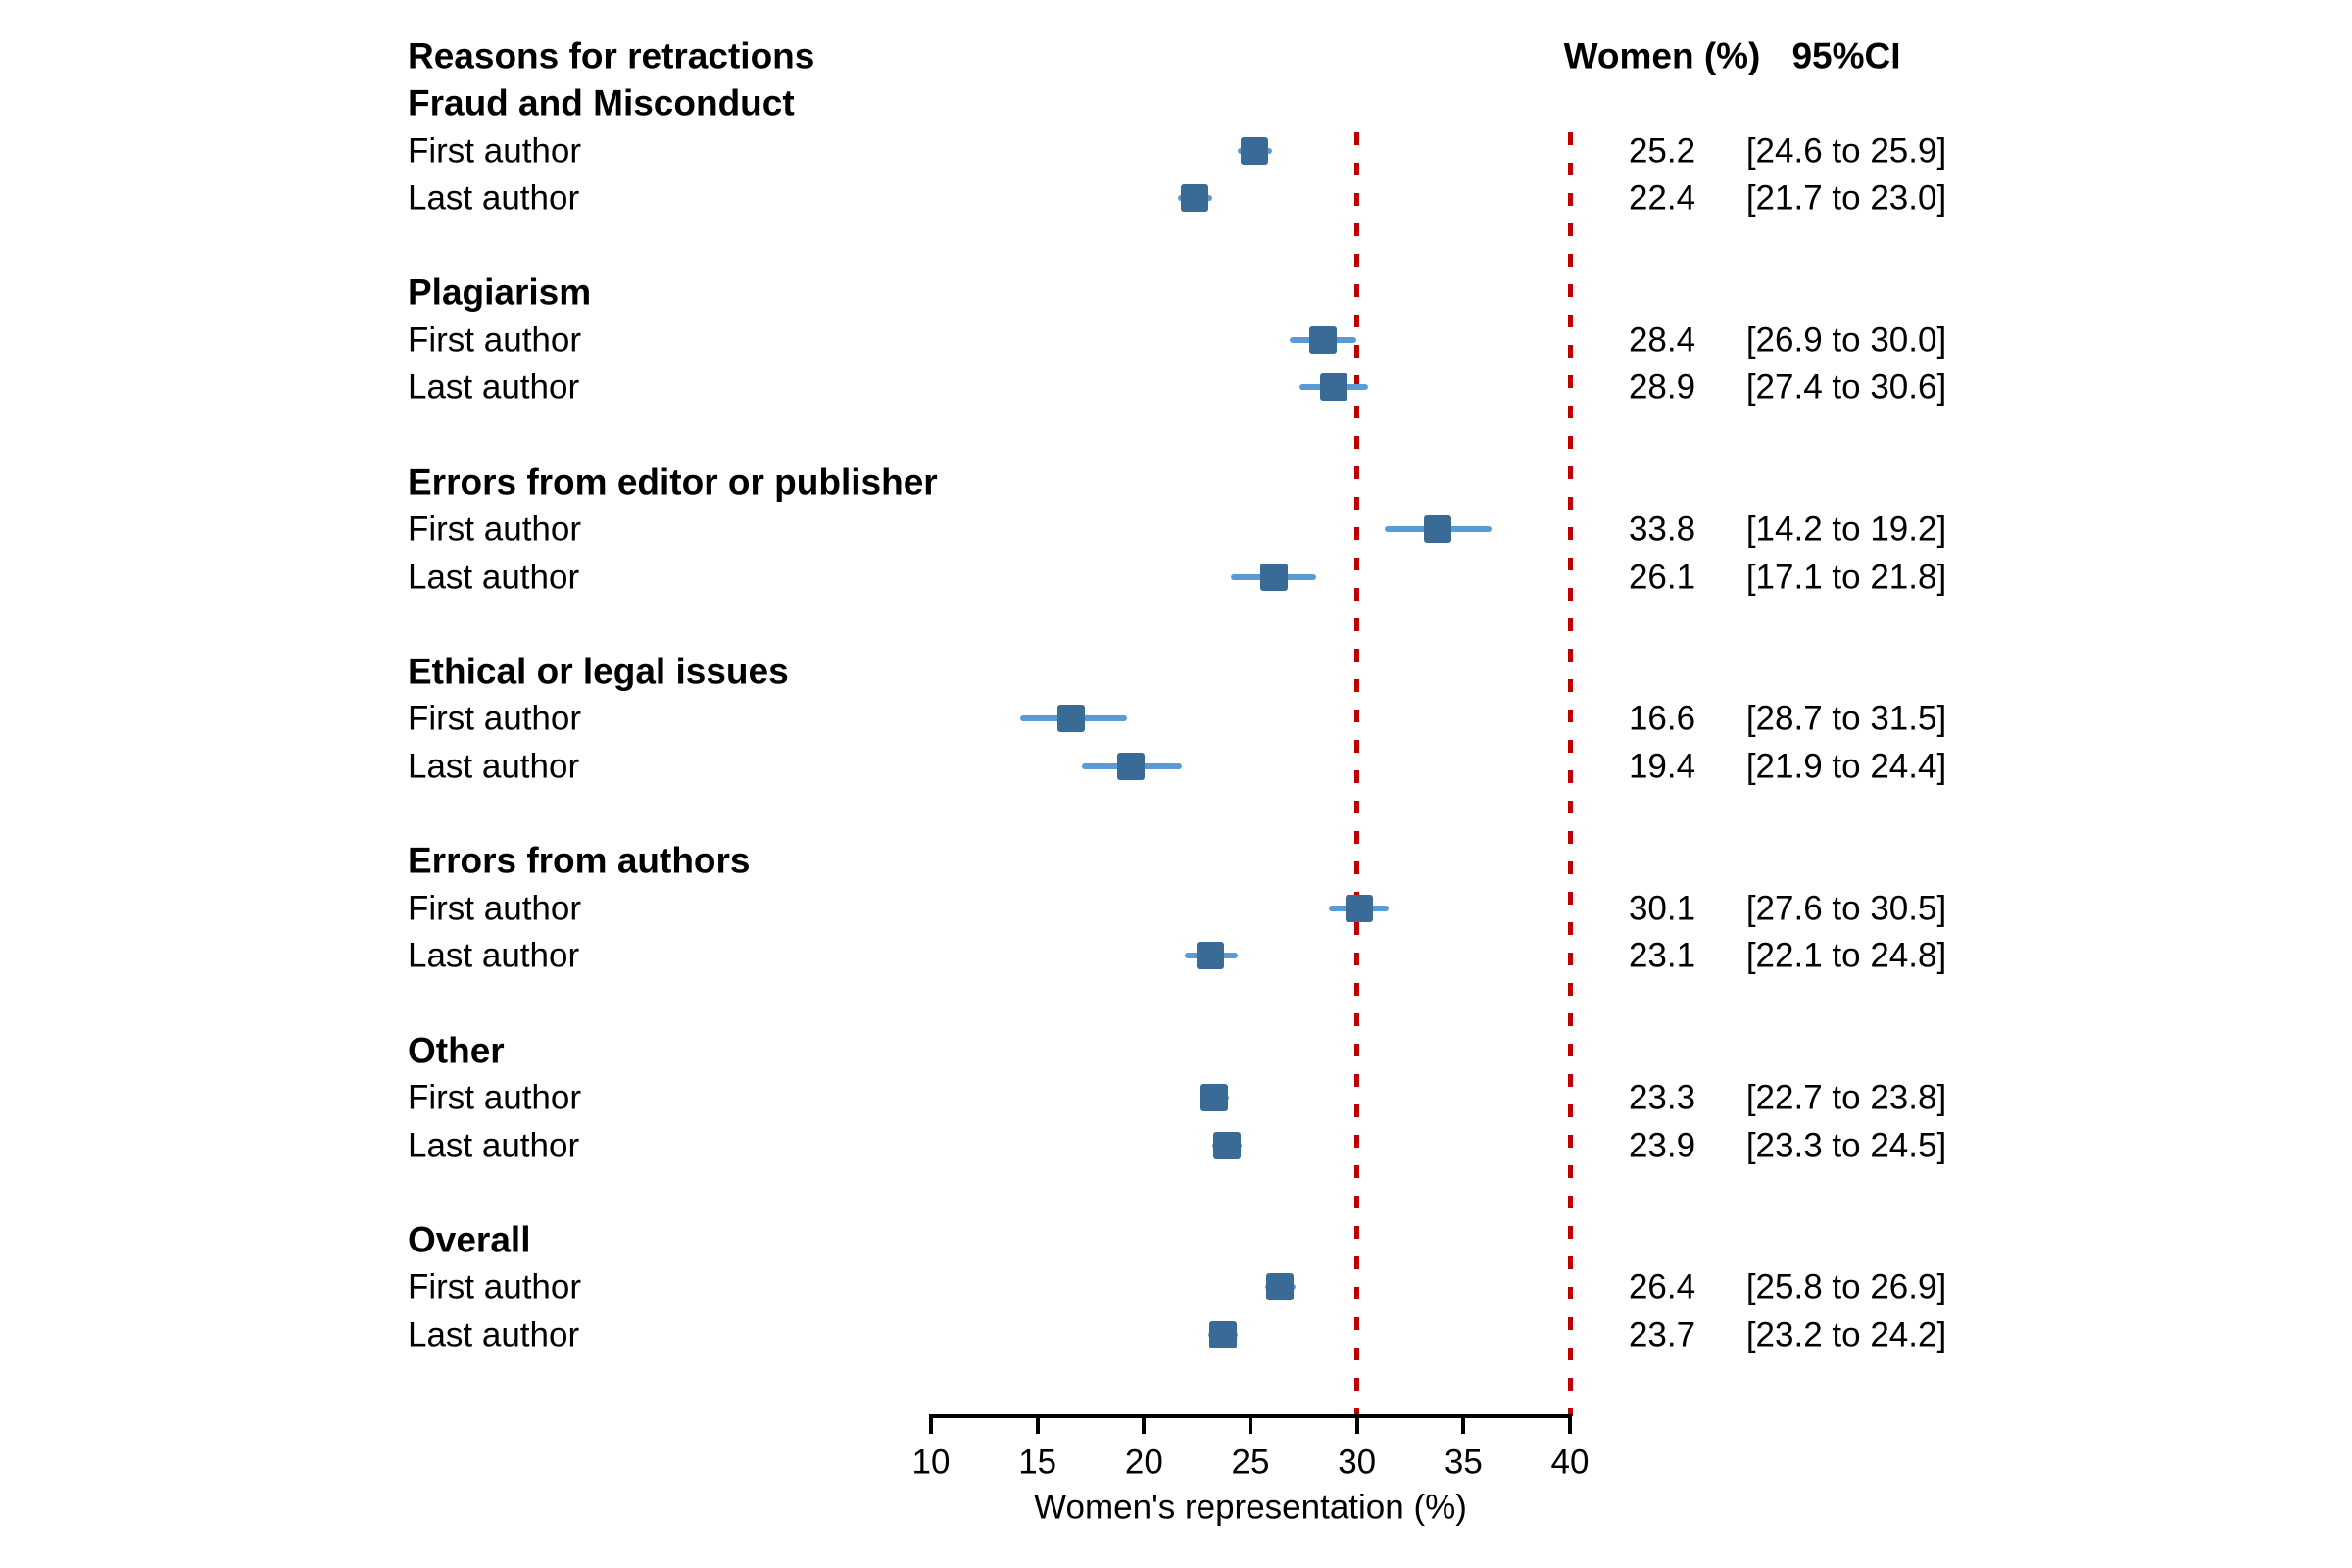  Describe the element at coordinates (1846, 908) in the screenshot. I see `ci-value: [27.6 to 30.5]` at that location.